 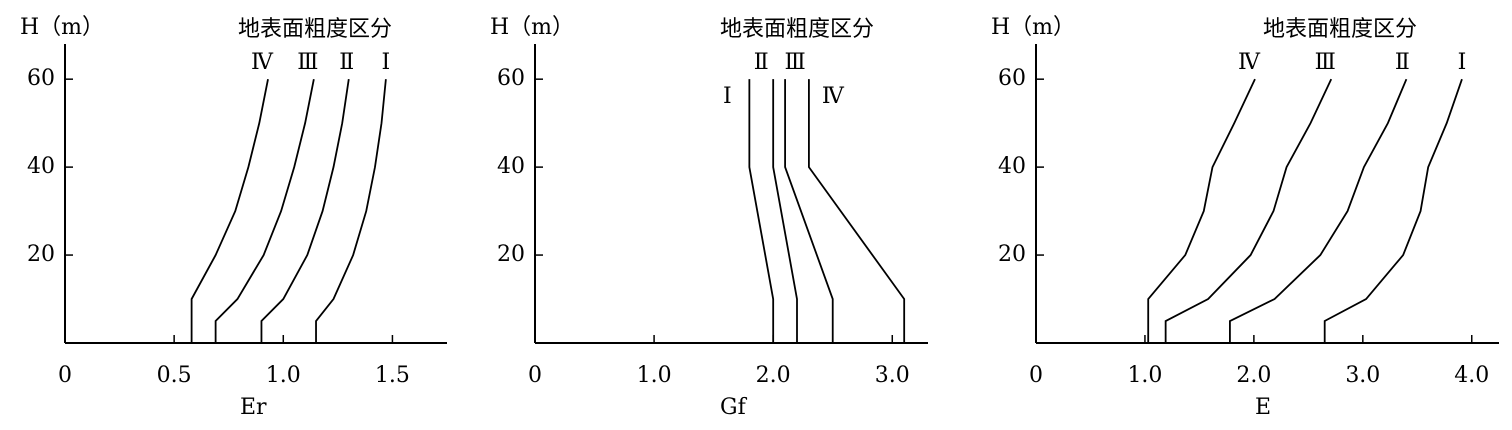 I want to click on x-tick-label: 4.0, so click(x=1471, y=375).